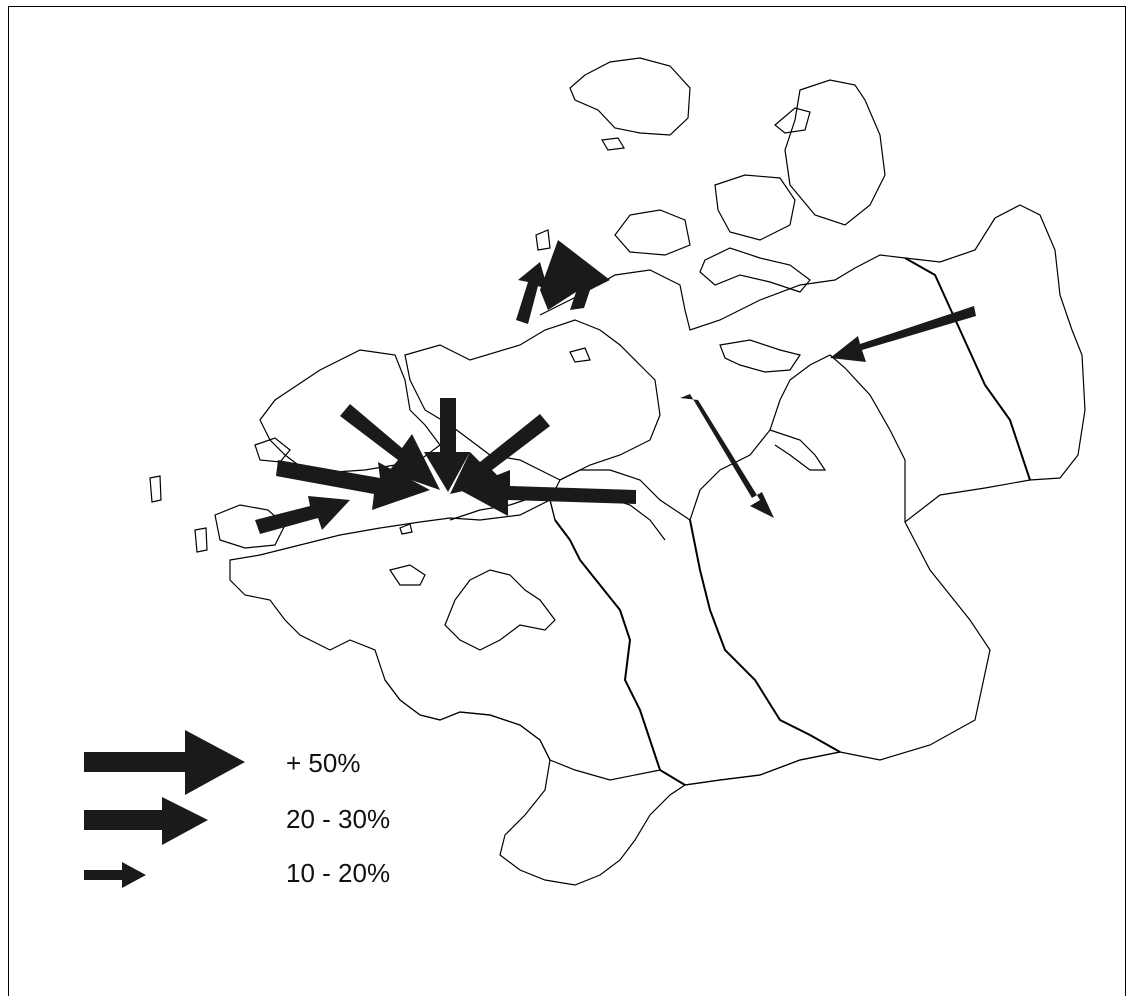  What do you see at coordinates (338, 873) in the screenshot?
I see `legend-label-small: 10 - 20%` at bounding box center [338, 873].